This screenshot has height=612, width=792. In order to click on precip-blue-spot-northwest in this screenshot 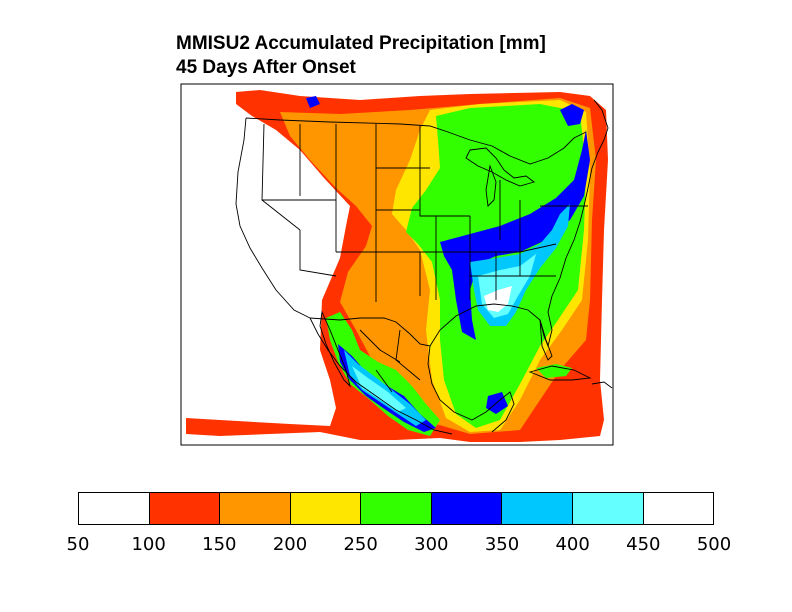, I will do `click(313, 102)`.